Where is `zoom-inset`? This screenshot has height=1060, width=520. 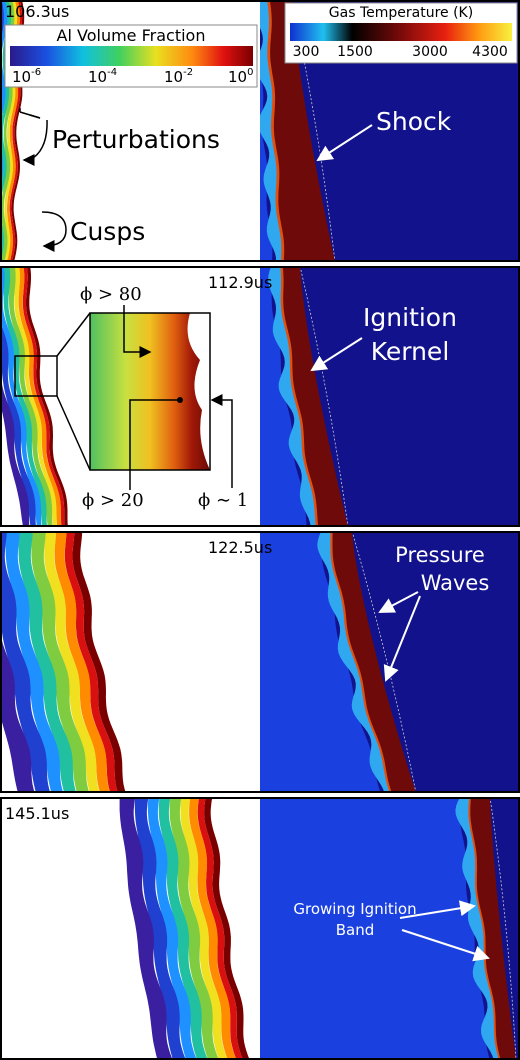
zoom-inset is located at coordinates (150, 391).